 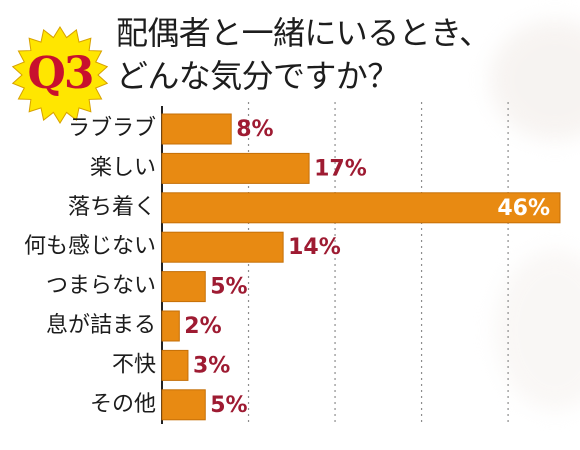 I want to click on value-label: 14%, so click(x=314, y=247).